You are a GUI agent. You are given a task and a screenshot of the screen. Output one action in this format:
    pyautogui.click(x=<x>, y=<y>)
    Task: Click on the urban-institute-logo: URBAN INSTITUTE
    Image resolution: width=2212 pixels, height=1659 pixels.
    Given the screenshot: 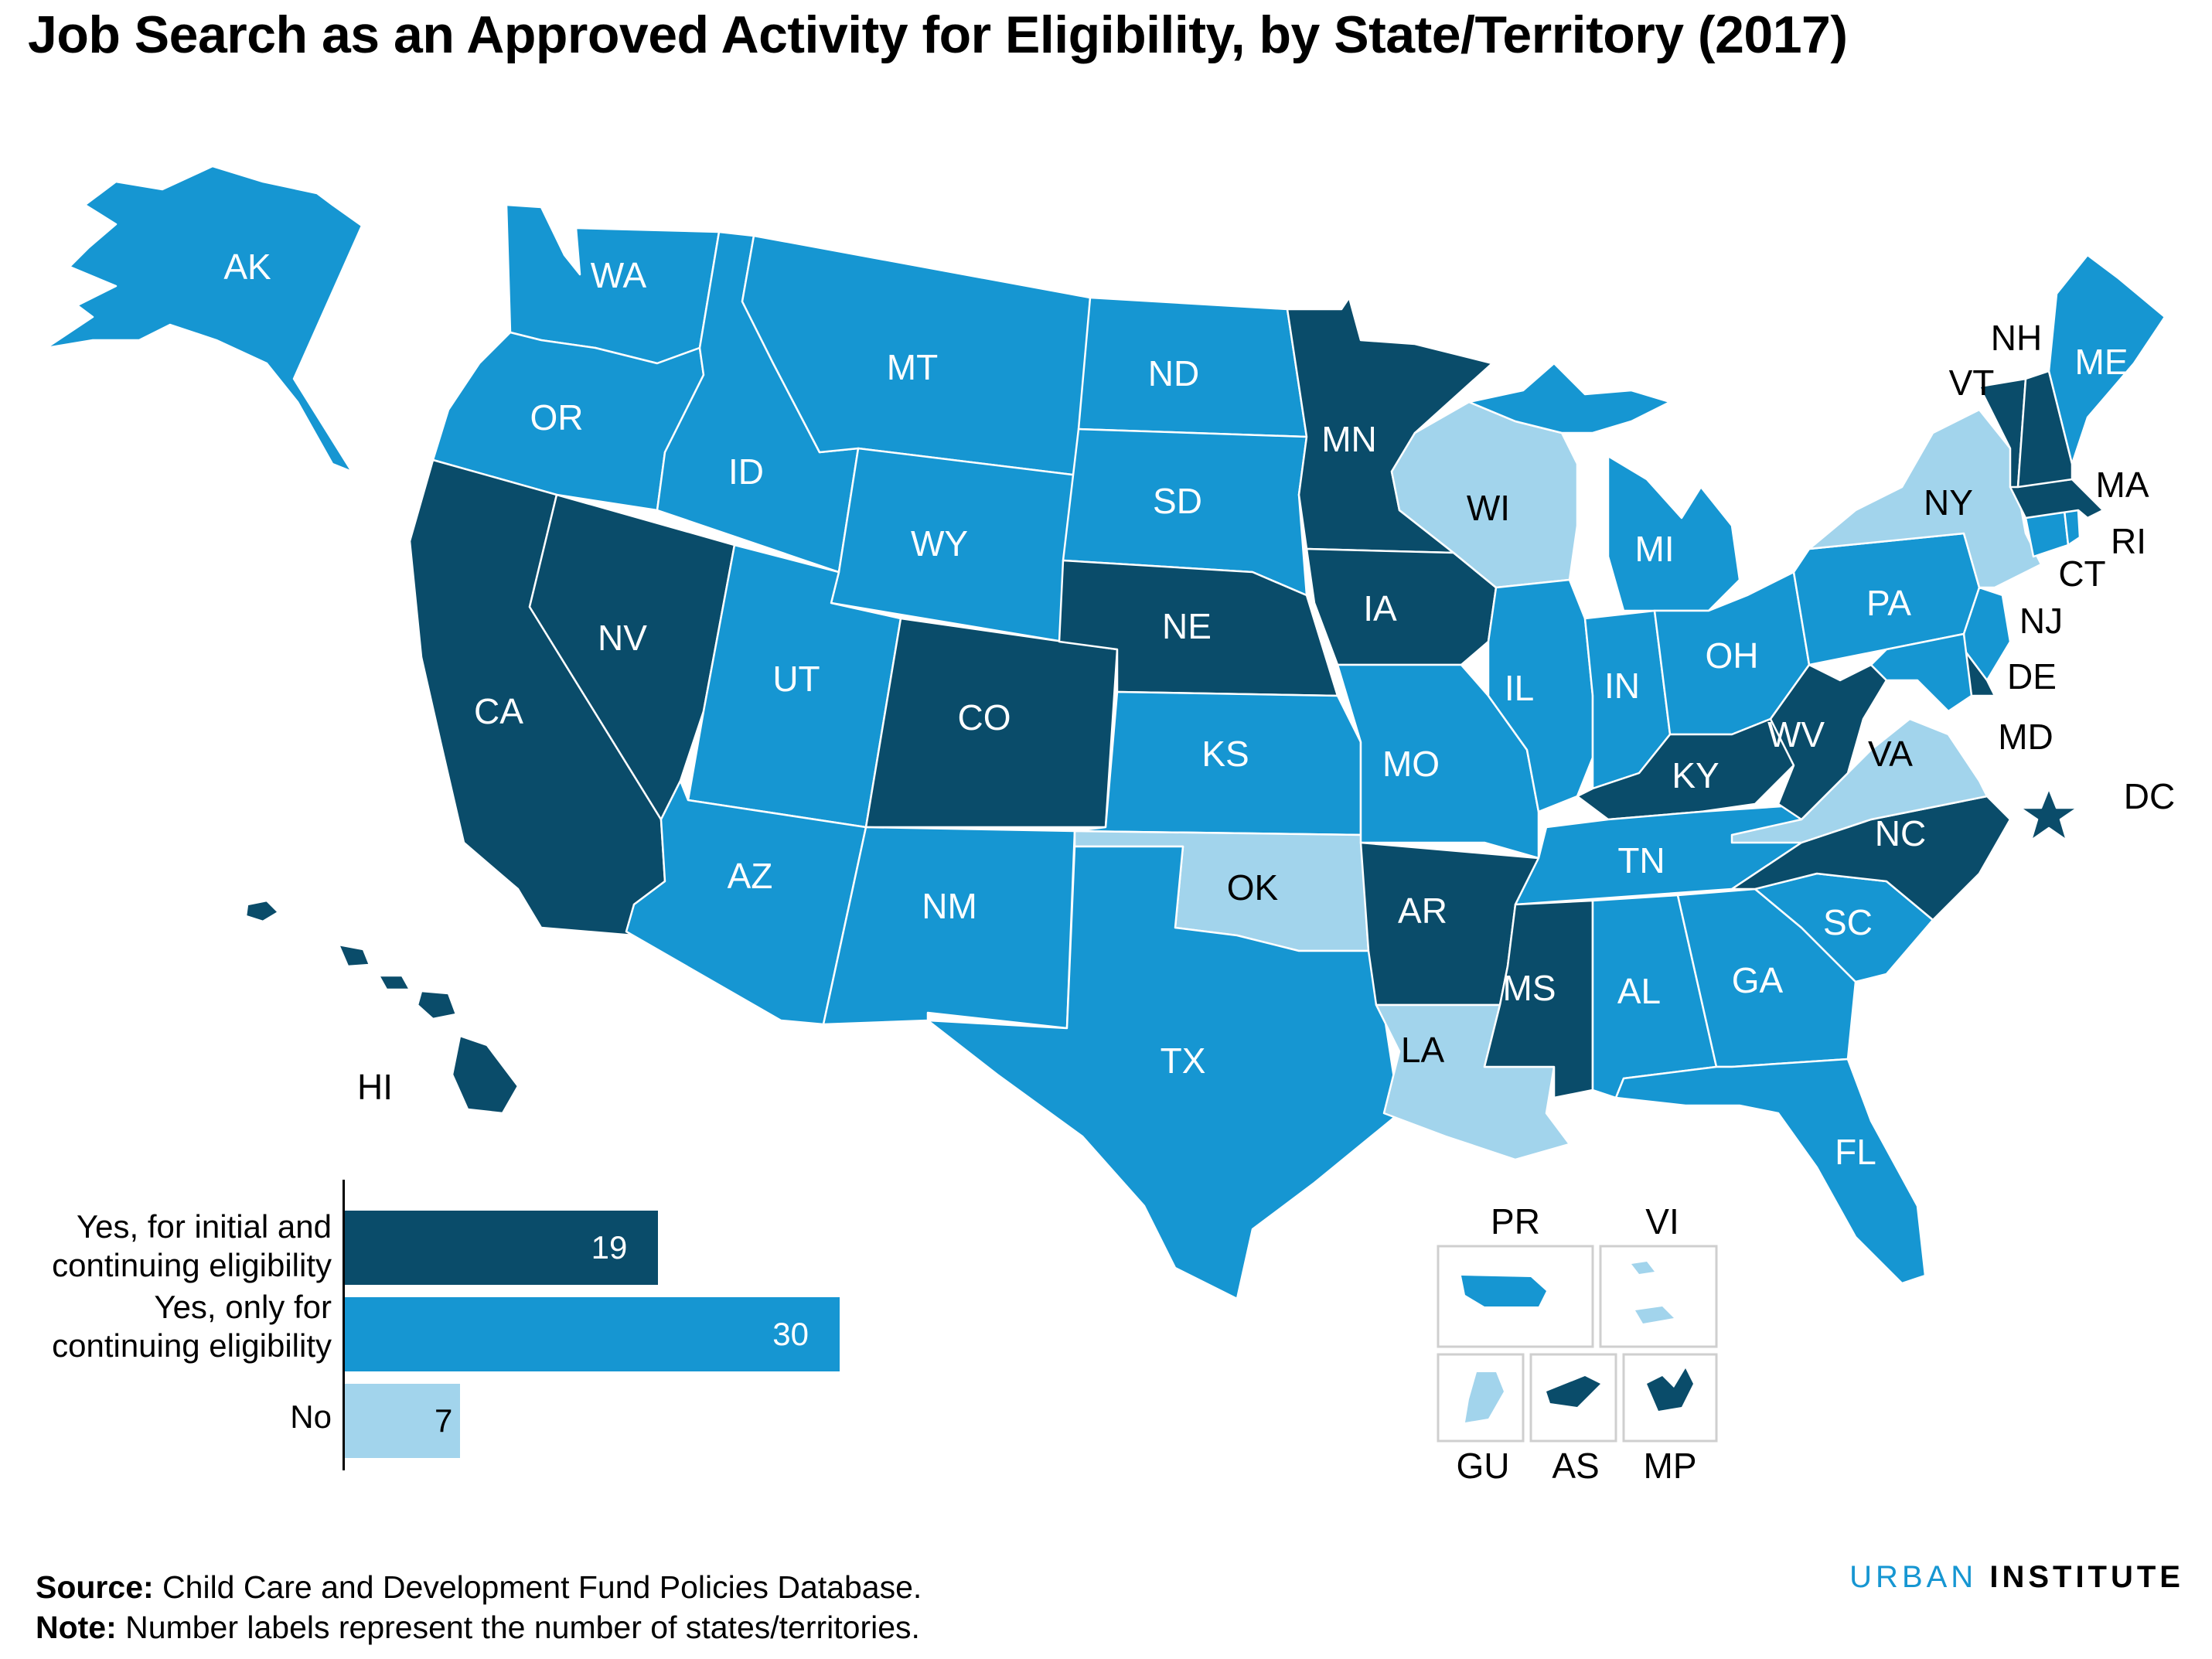 What is the action you would take?
    pyautogui.click(x=2017, y=1577)
    